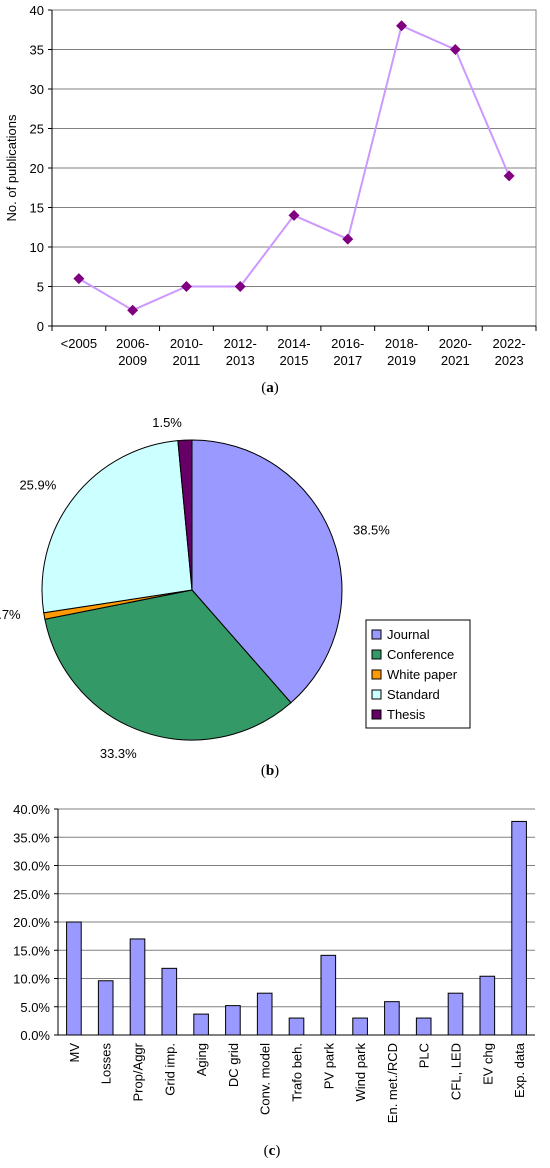 The height and width of the screenshot is (1168, 550). Describe the element at coordinates (265, 1079) in the screenshot. I see `c-x-tick-label: Conv. model` at that location.